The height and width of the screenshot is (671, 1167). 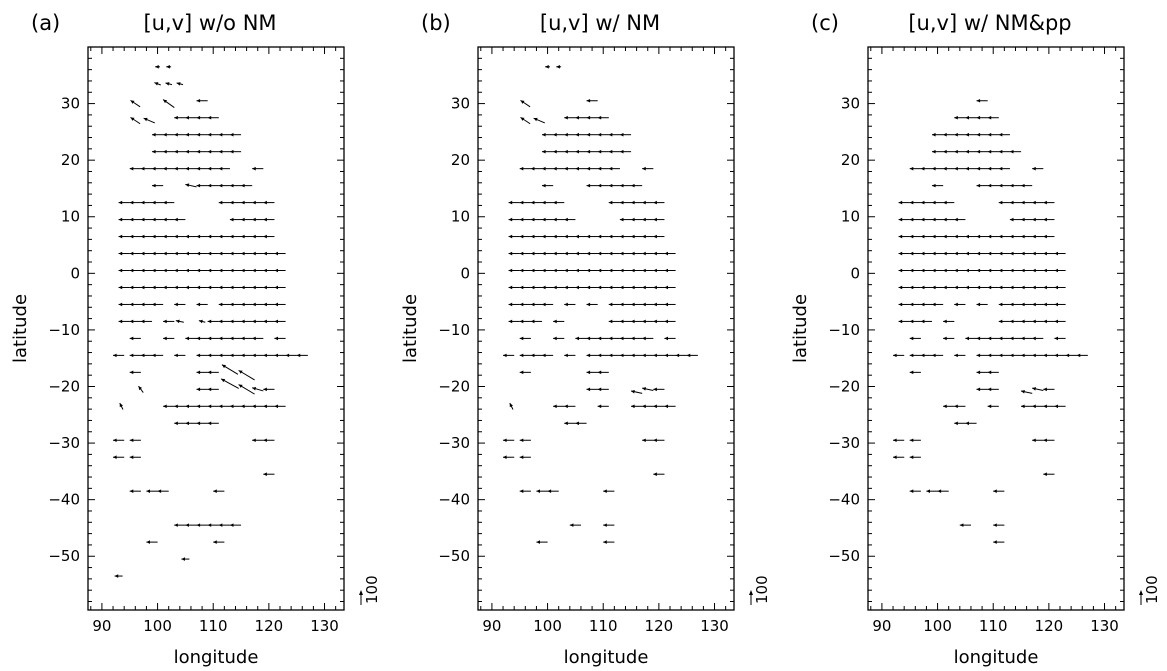 I want to click on y-tick-label: −50, so click(x=64, y=556).